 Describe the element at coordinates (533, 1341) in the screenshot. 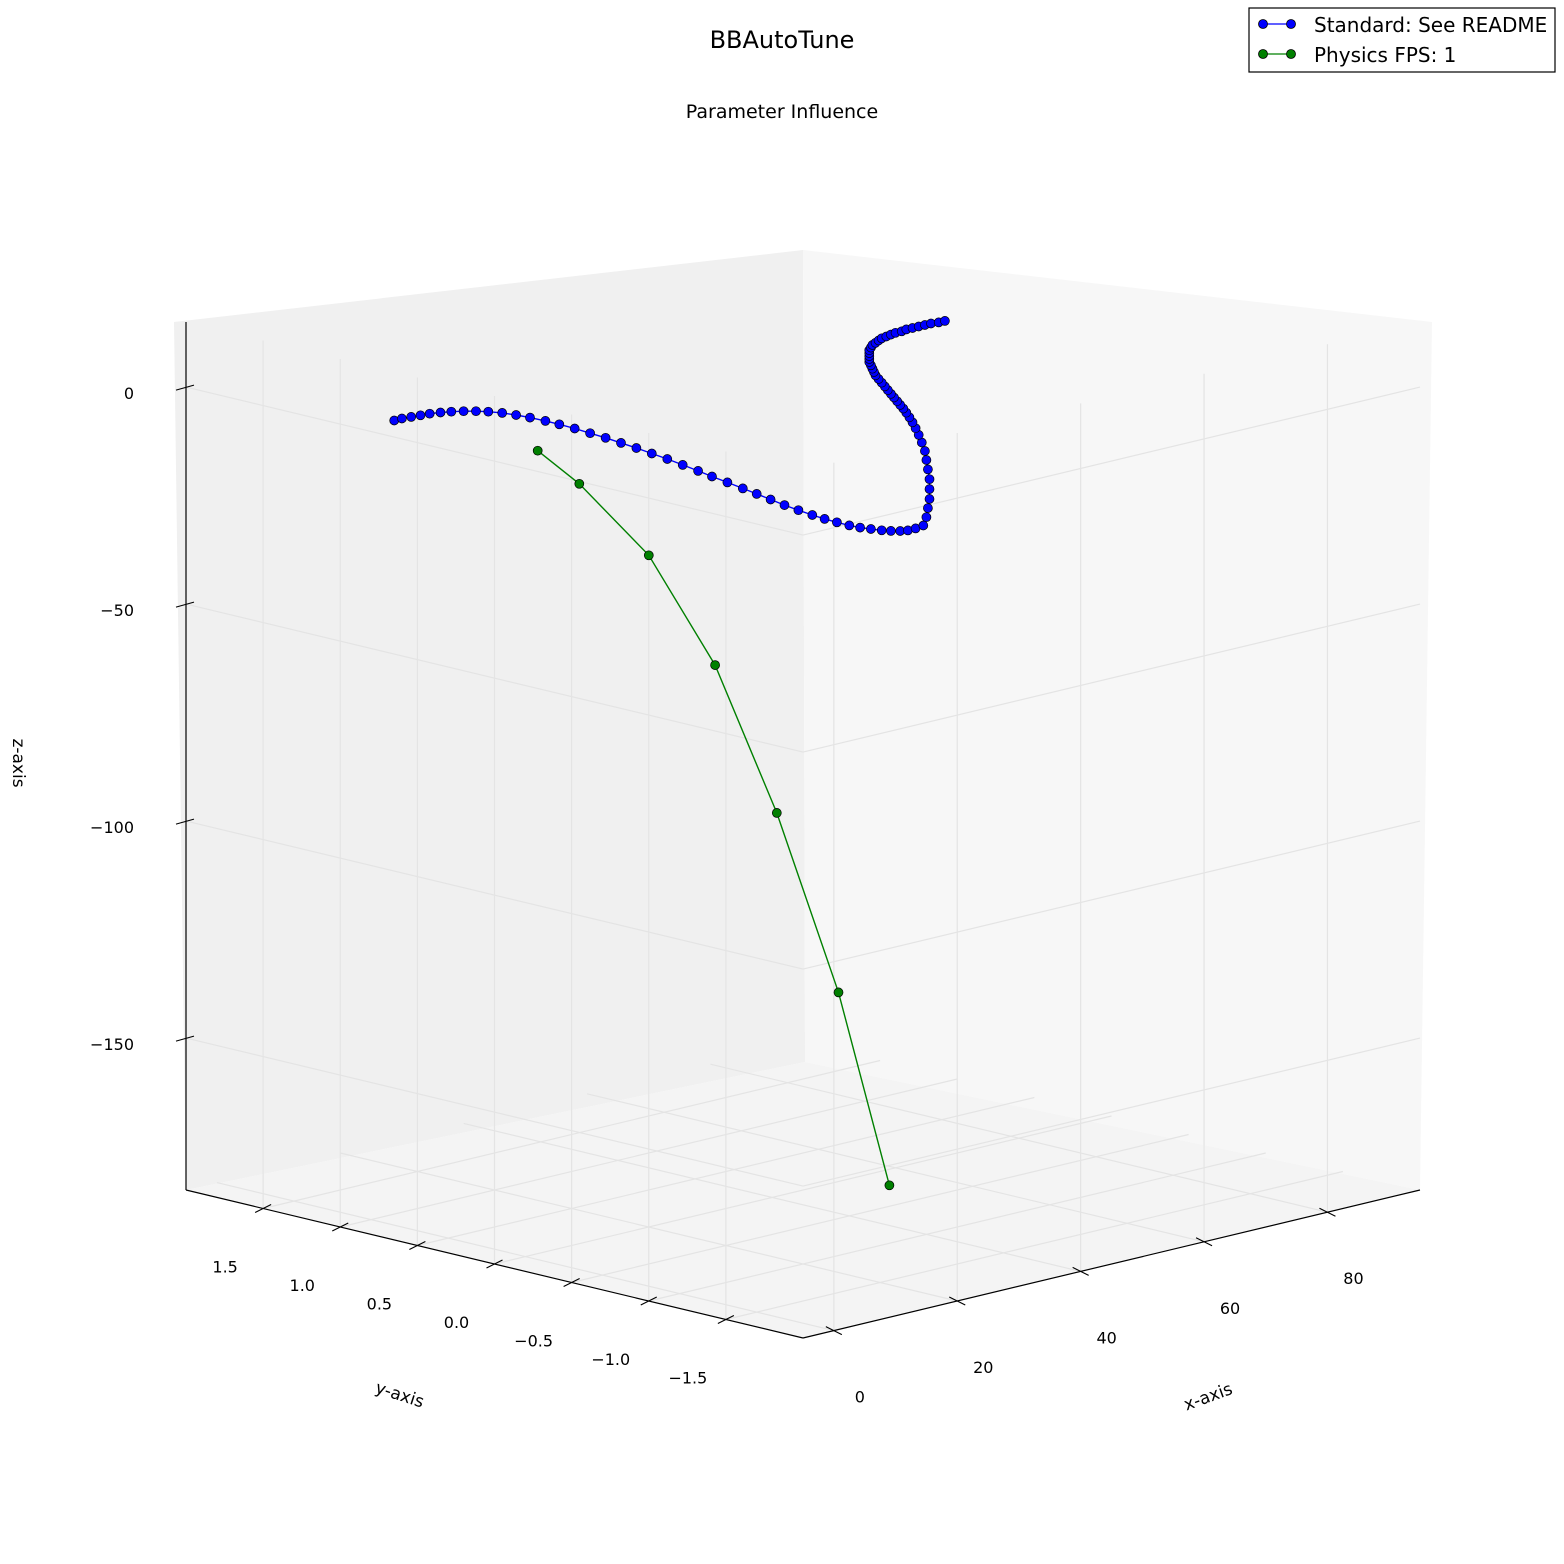

I see `y-tick-label: −0.5` at that location.